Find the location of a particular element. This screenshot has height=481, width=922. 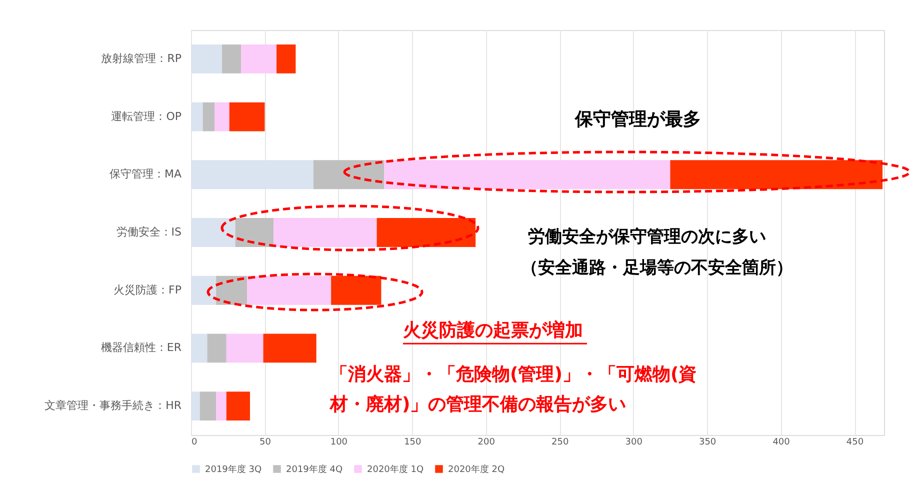

x-tick-label: 450 is located at coordinates (855, 443).